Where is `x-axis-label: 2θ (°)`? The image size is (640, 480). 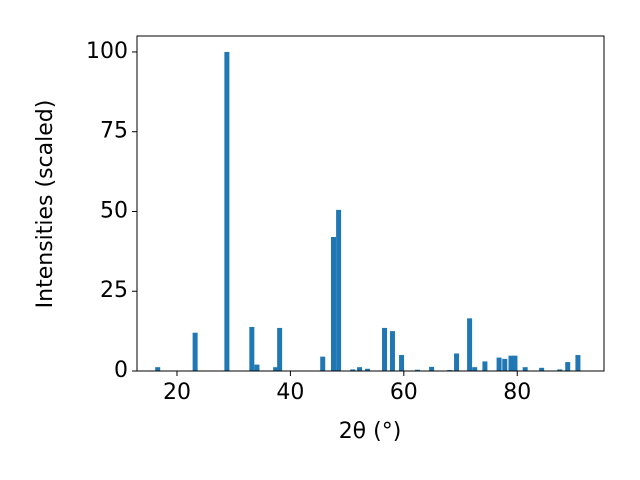
x-axis-label: 2θ (°) is located at coordinates (370, 431).